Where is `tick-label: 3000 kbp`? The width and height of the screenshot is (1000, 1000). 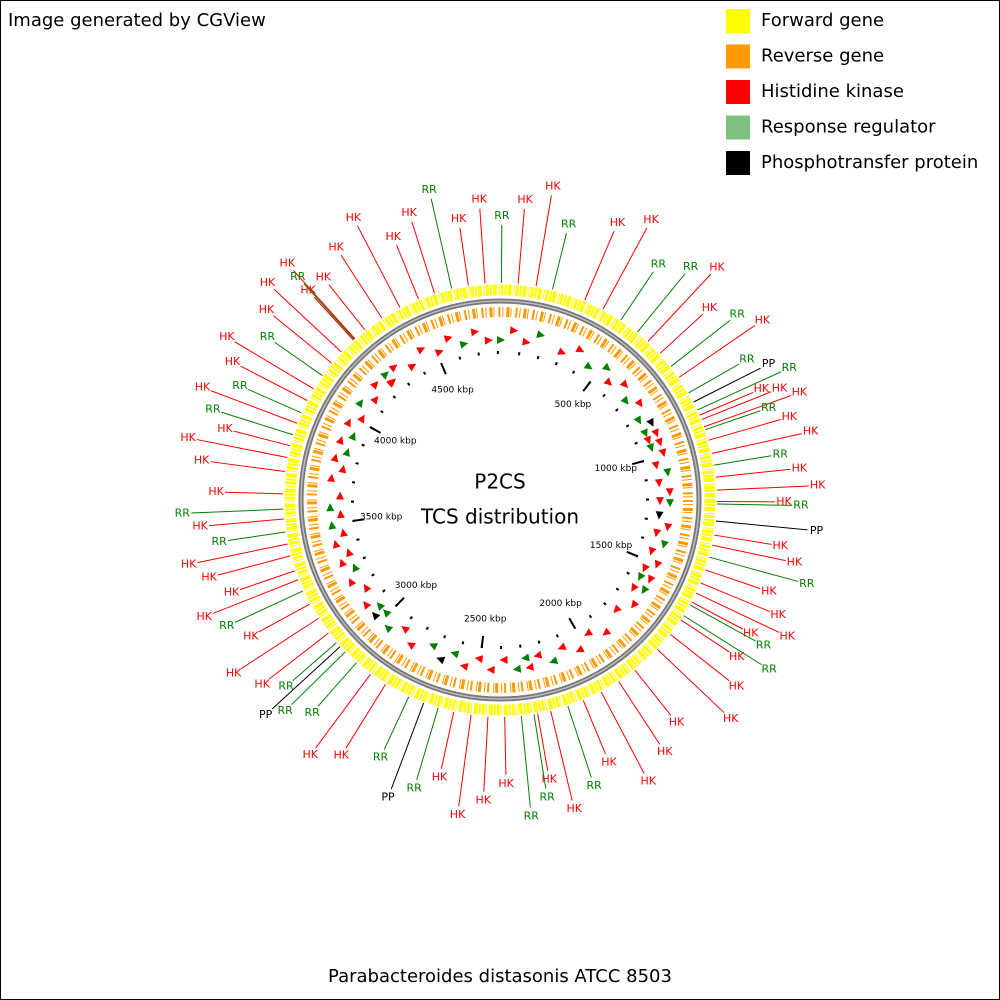
tick-label: 3000 kbp is located at coordinates (416, 586).